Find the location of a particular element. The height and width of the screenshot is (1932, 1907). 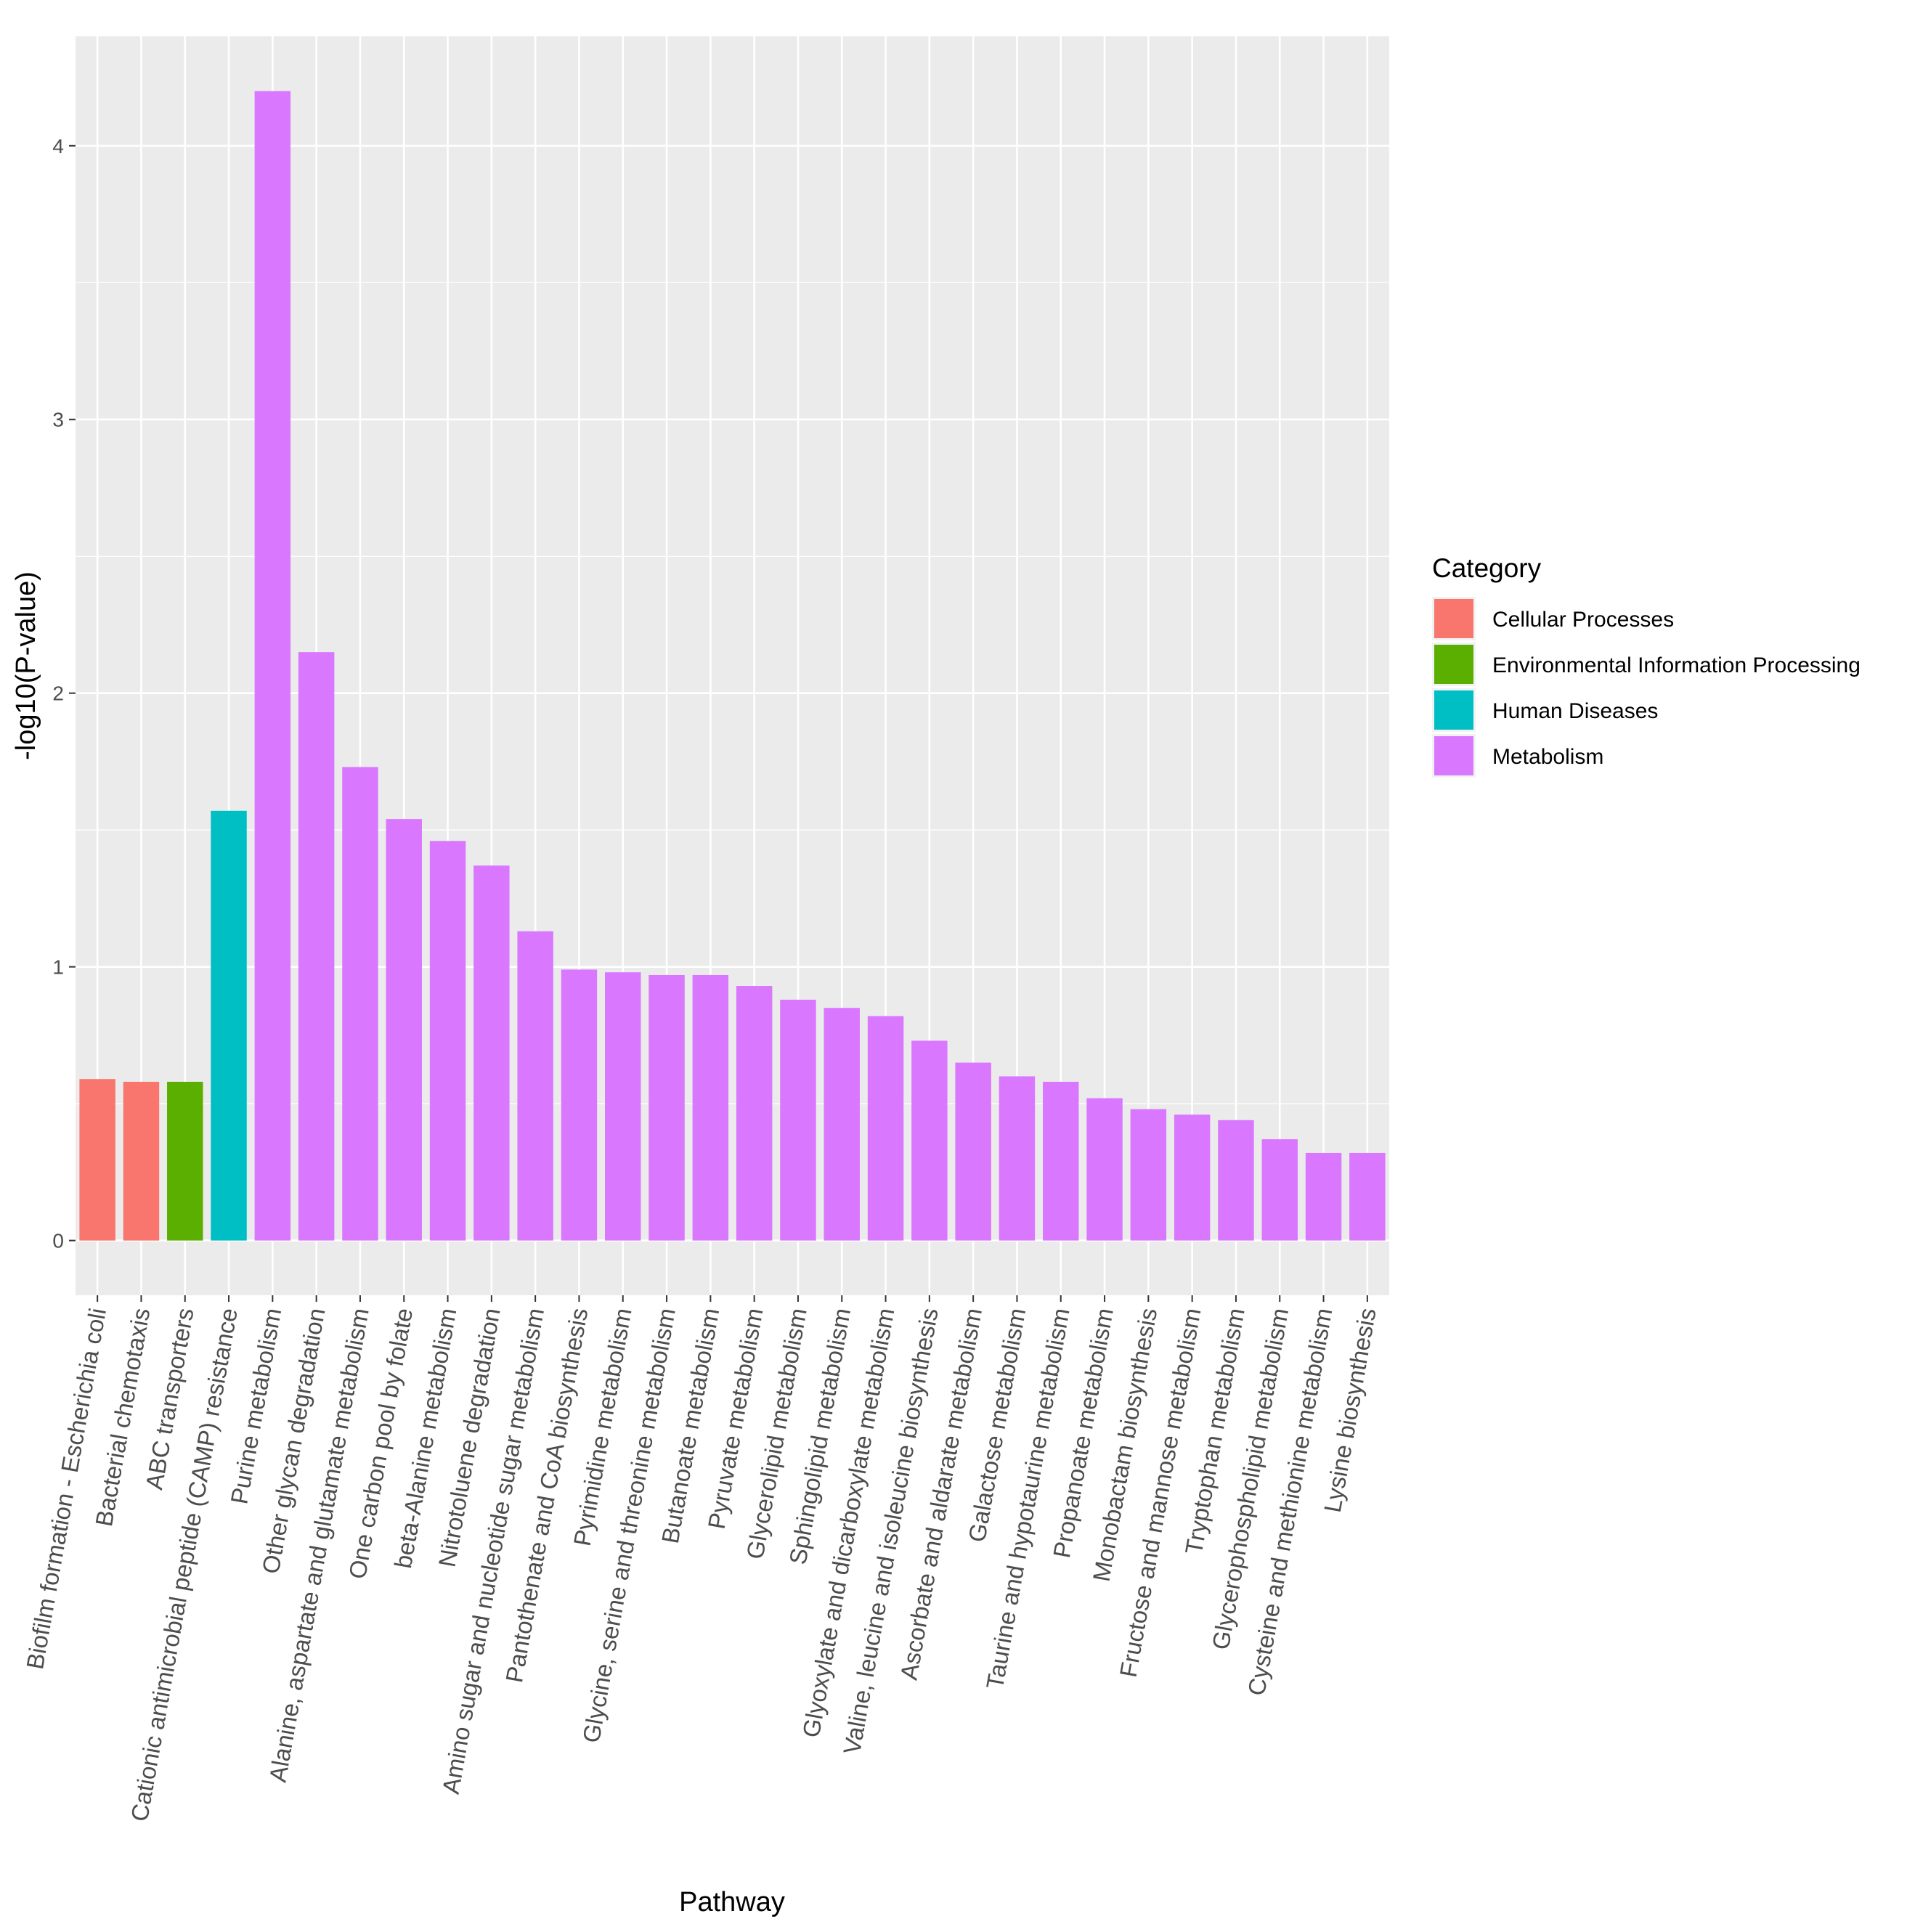

y-tick-label: 0 is located at coordinates (58, 1241).